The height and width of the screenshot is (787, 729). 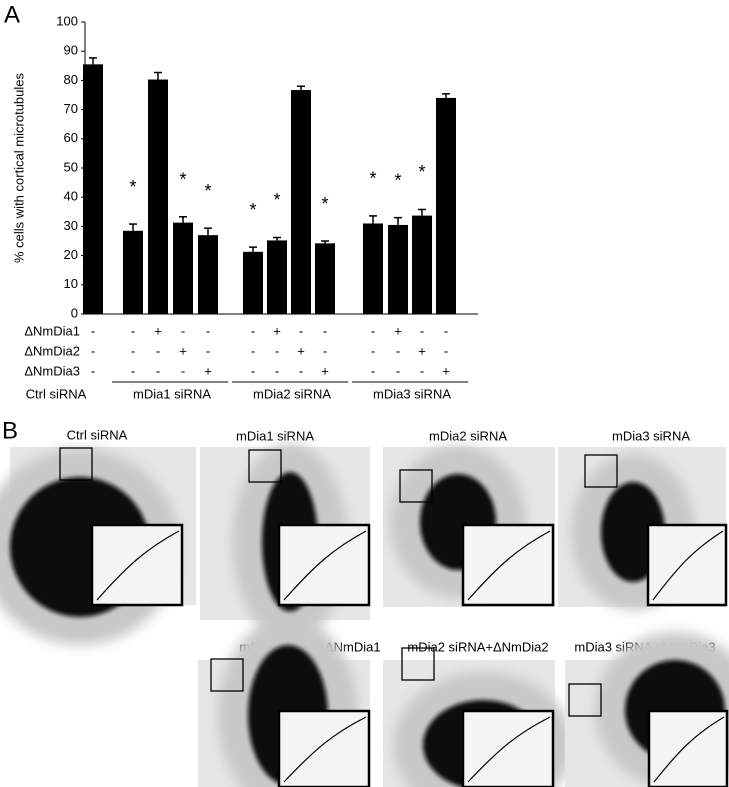 I want to click on inset, so click(x=324, y=748).